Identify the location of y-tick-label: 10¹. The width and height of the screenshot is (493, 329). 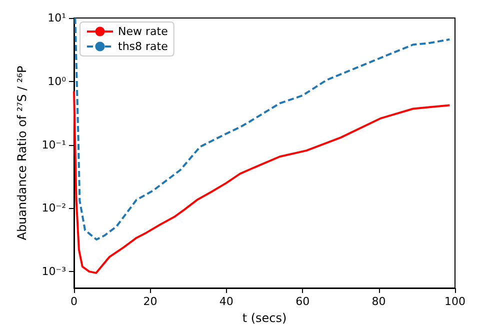
(57, 18).